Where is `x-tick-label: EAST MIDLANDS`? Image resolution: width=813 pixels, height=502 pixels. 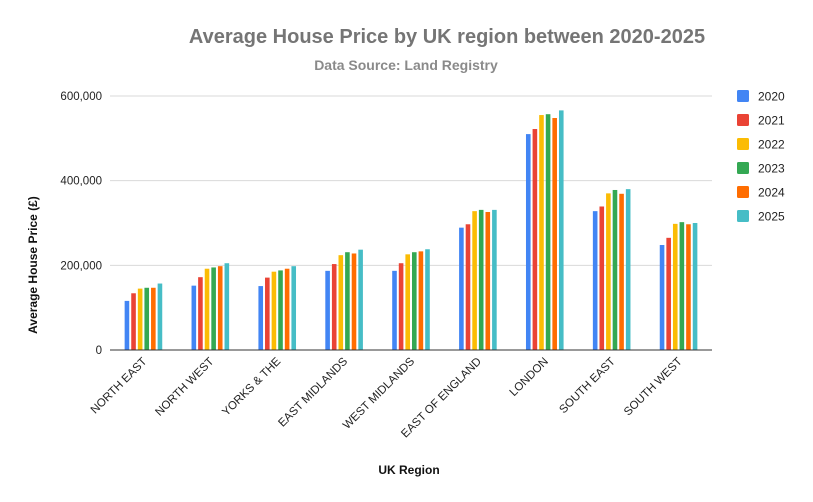
x-tick-label: EAST MIDLANDS is located at coordinates (313, 392).